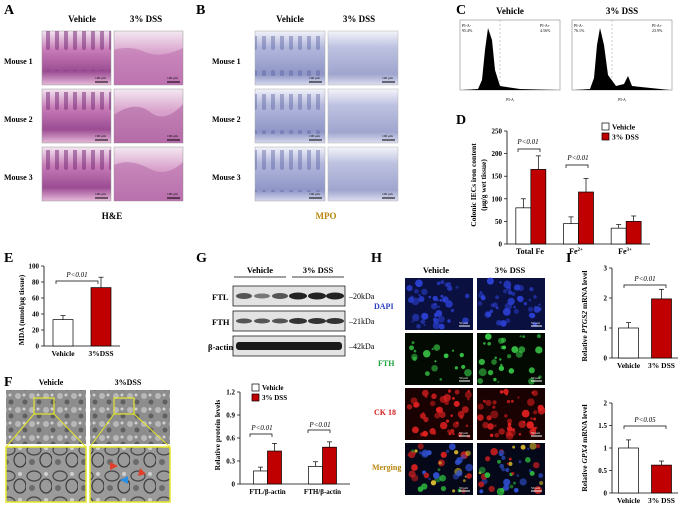  I want to click on cat-total-fe: Total Fe, so click(530, 251).